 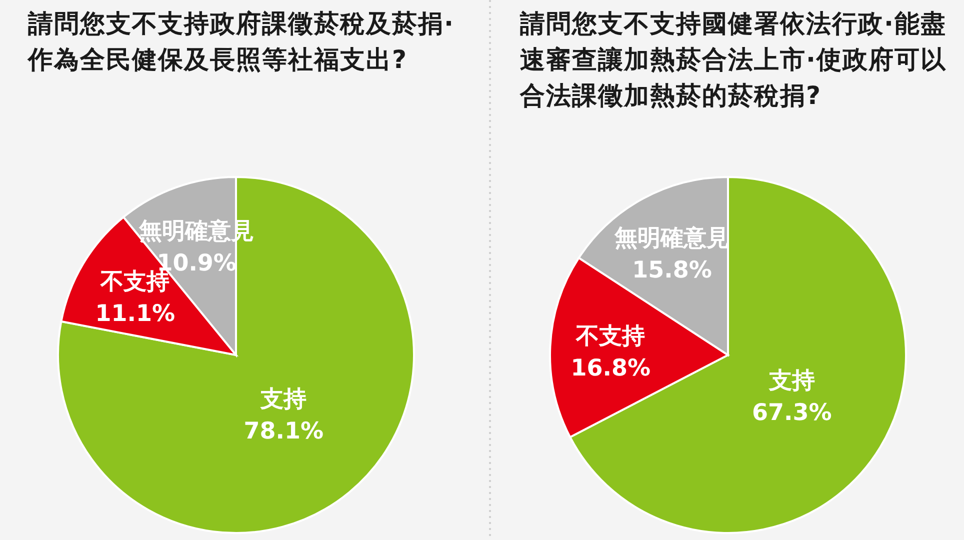 What do you see at coordinates (734, 60) in the screenshot?
I see `chart-title: 請問您支不支持國健署依法行政·能盡速審查讓加熱菸合法上市·使政府可以合法課徵加熱菸的菸稅捐?` at bounding box center [734, 60].